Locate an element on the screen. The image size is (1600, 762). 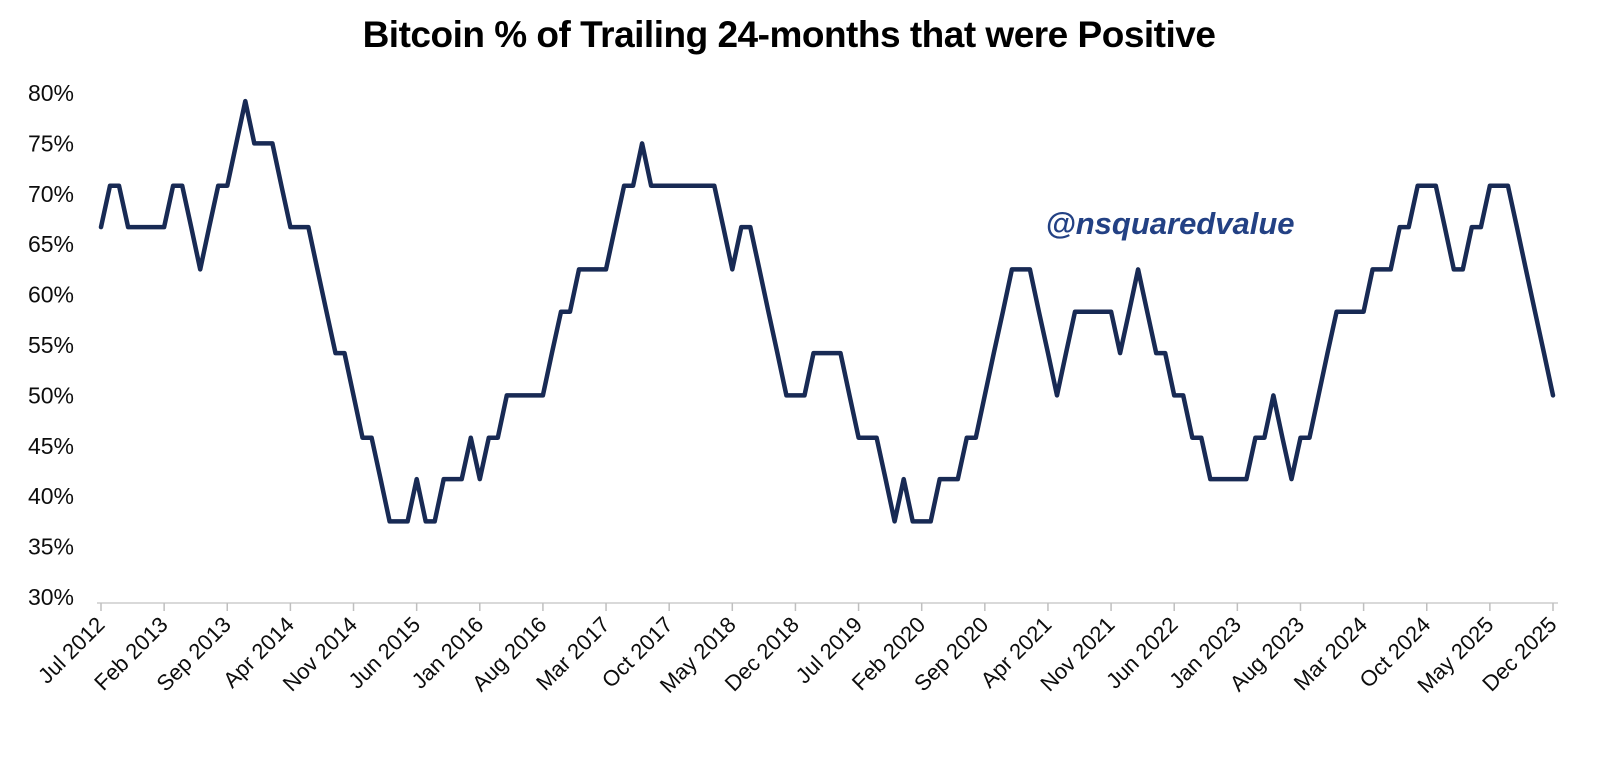
x-axis-ticks is located at coordinates (827, 607).